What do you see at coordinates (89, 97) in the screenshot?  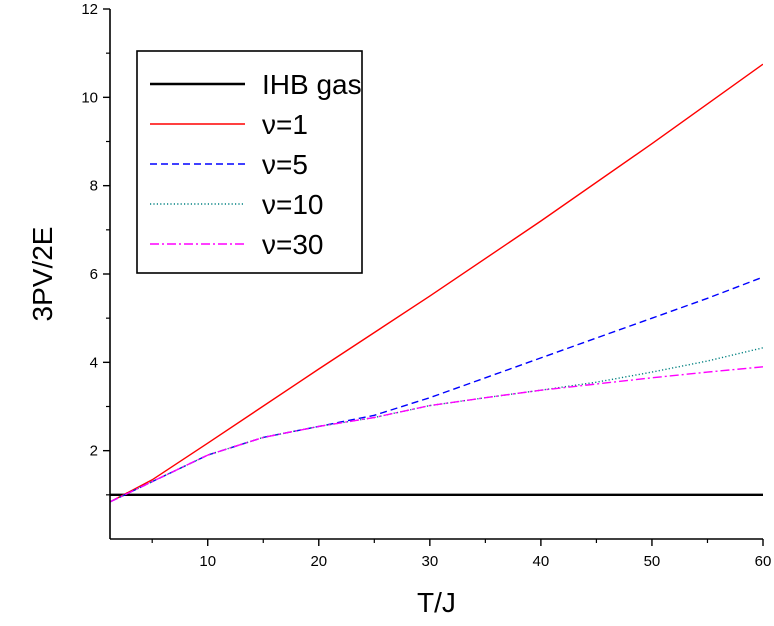 I see `y-tick-label: 10` at bounding box center [89, 97].